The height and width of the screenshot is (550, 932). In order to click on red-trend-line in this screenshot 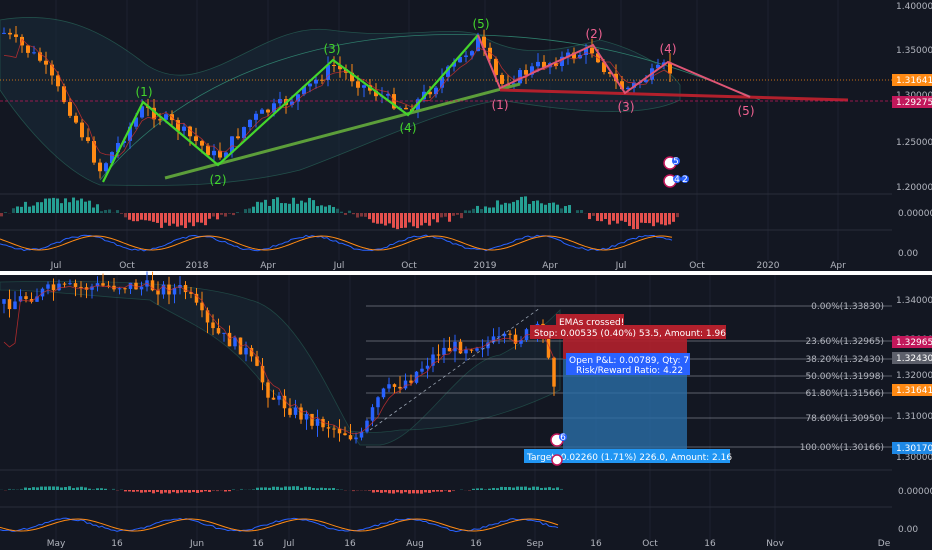, I will do `click(674, 95)`.